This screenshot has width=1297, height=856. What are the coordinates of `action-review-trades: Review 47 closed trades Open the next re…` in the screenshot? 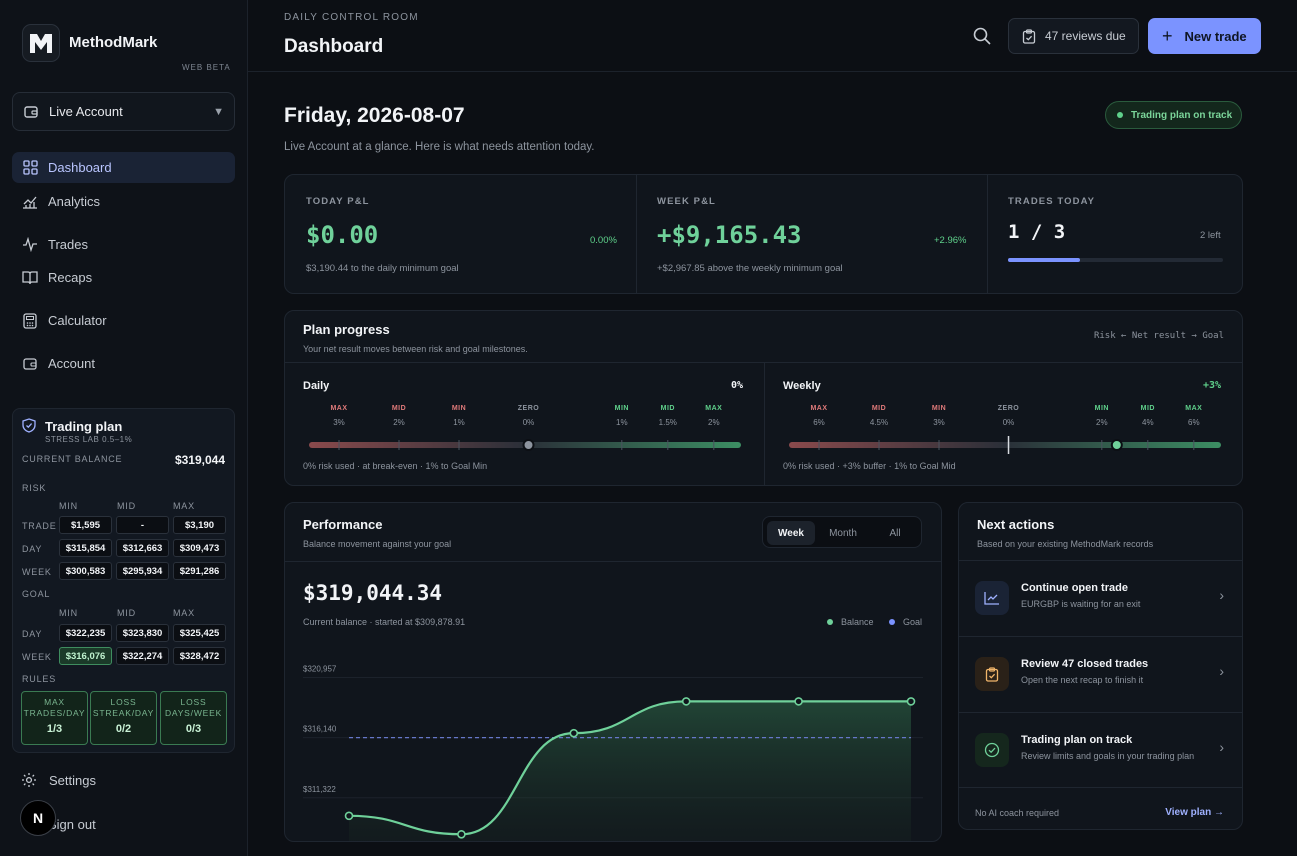 It's located at (1100, 674).